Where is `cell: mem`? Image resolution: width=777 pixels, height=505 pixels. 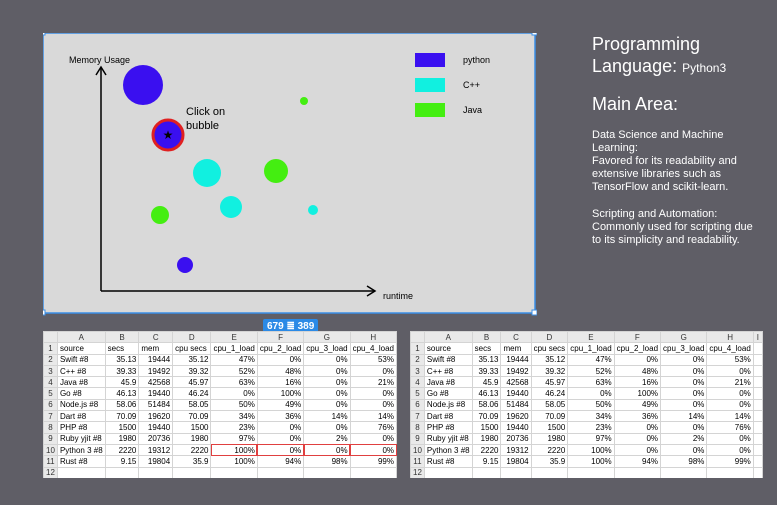 cell: mem is located at coordinates (516, 348).